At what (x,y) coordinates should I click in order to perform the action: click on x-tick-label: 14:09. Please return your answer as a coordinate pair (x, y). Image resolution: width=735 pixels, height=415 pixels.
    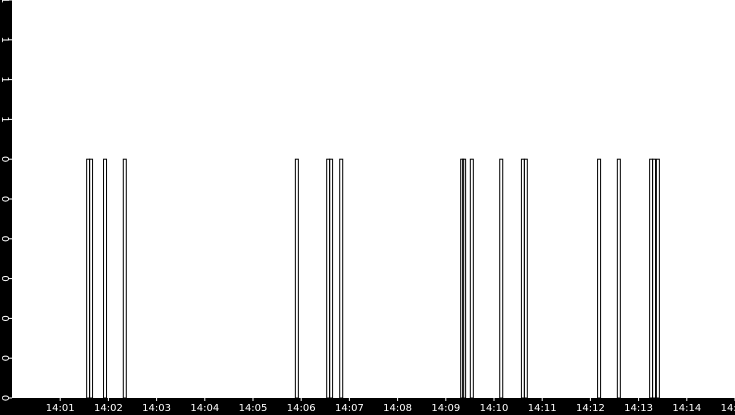
    Looking at the image, I should click on (445, 408).